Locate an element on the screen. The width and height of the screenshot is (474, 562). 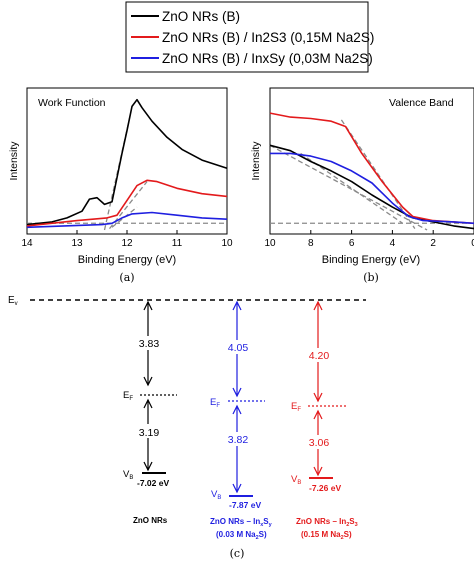
vb-label-in2s3: VB is located at coordinates (296, 480).